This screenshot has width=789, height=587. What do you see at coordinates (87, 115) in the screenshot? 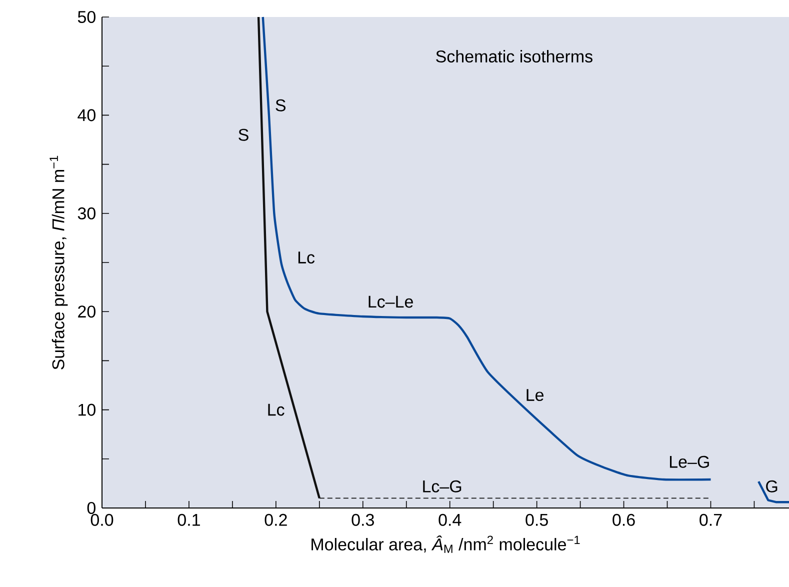
I see `y-tick-label: 40` at bounding box center [87, 115].